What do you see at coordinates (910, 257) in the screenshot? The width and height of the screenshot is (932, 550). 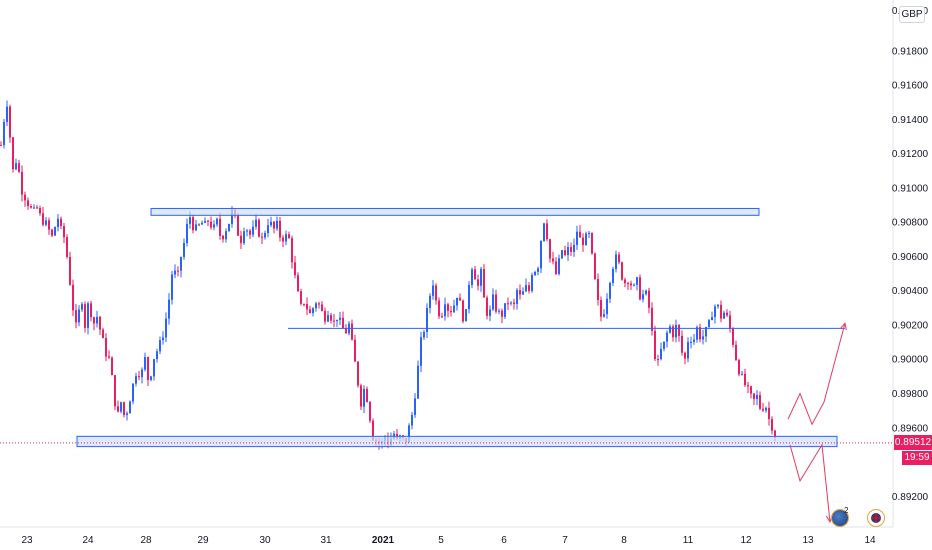 I see `y-tick-label: 0.90600` at bounding box center [910, 257].